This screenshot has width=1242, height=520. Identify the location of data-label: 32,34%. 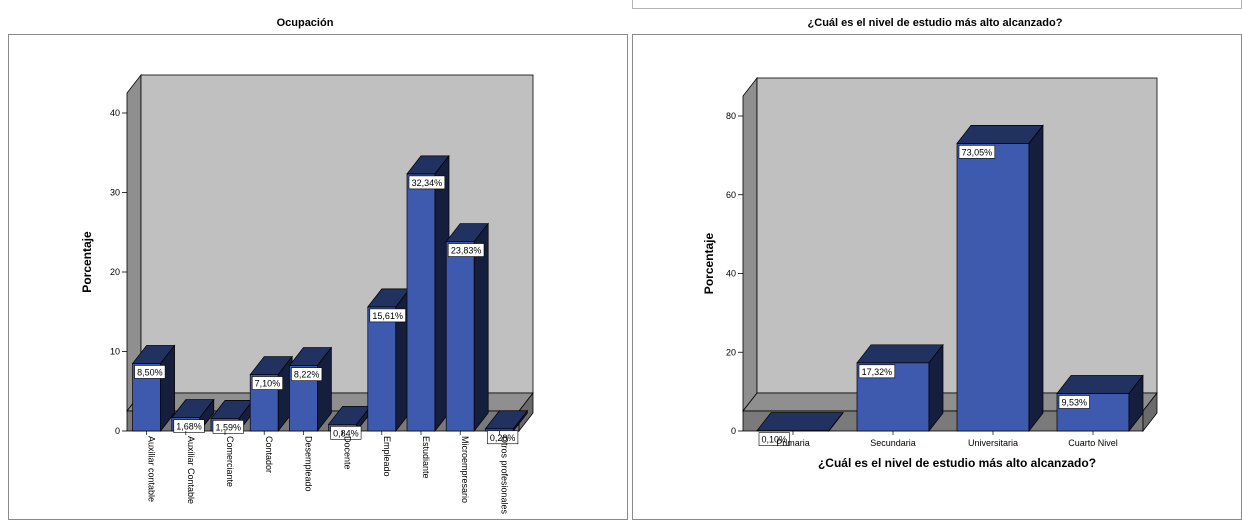
(427, 183).